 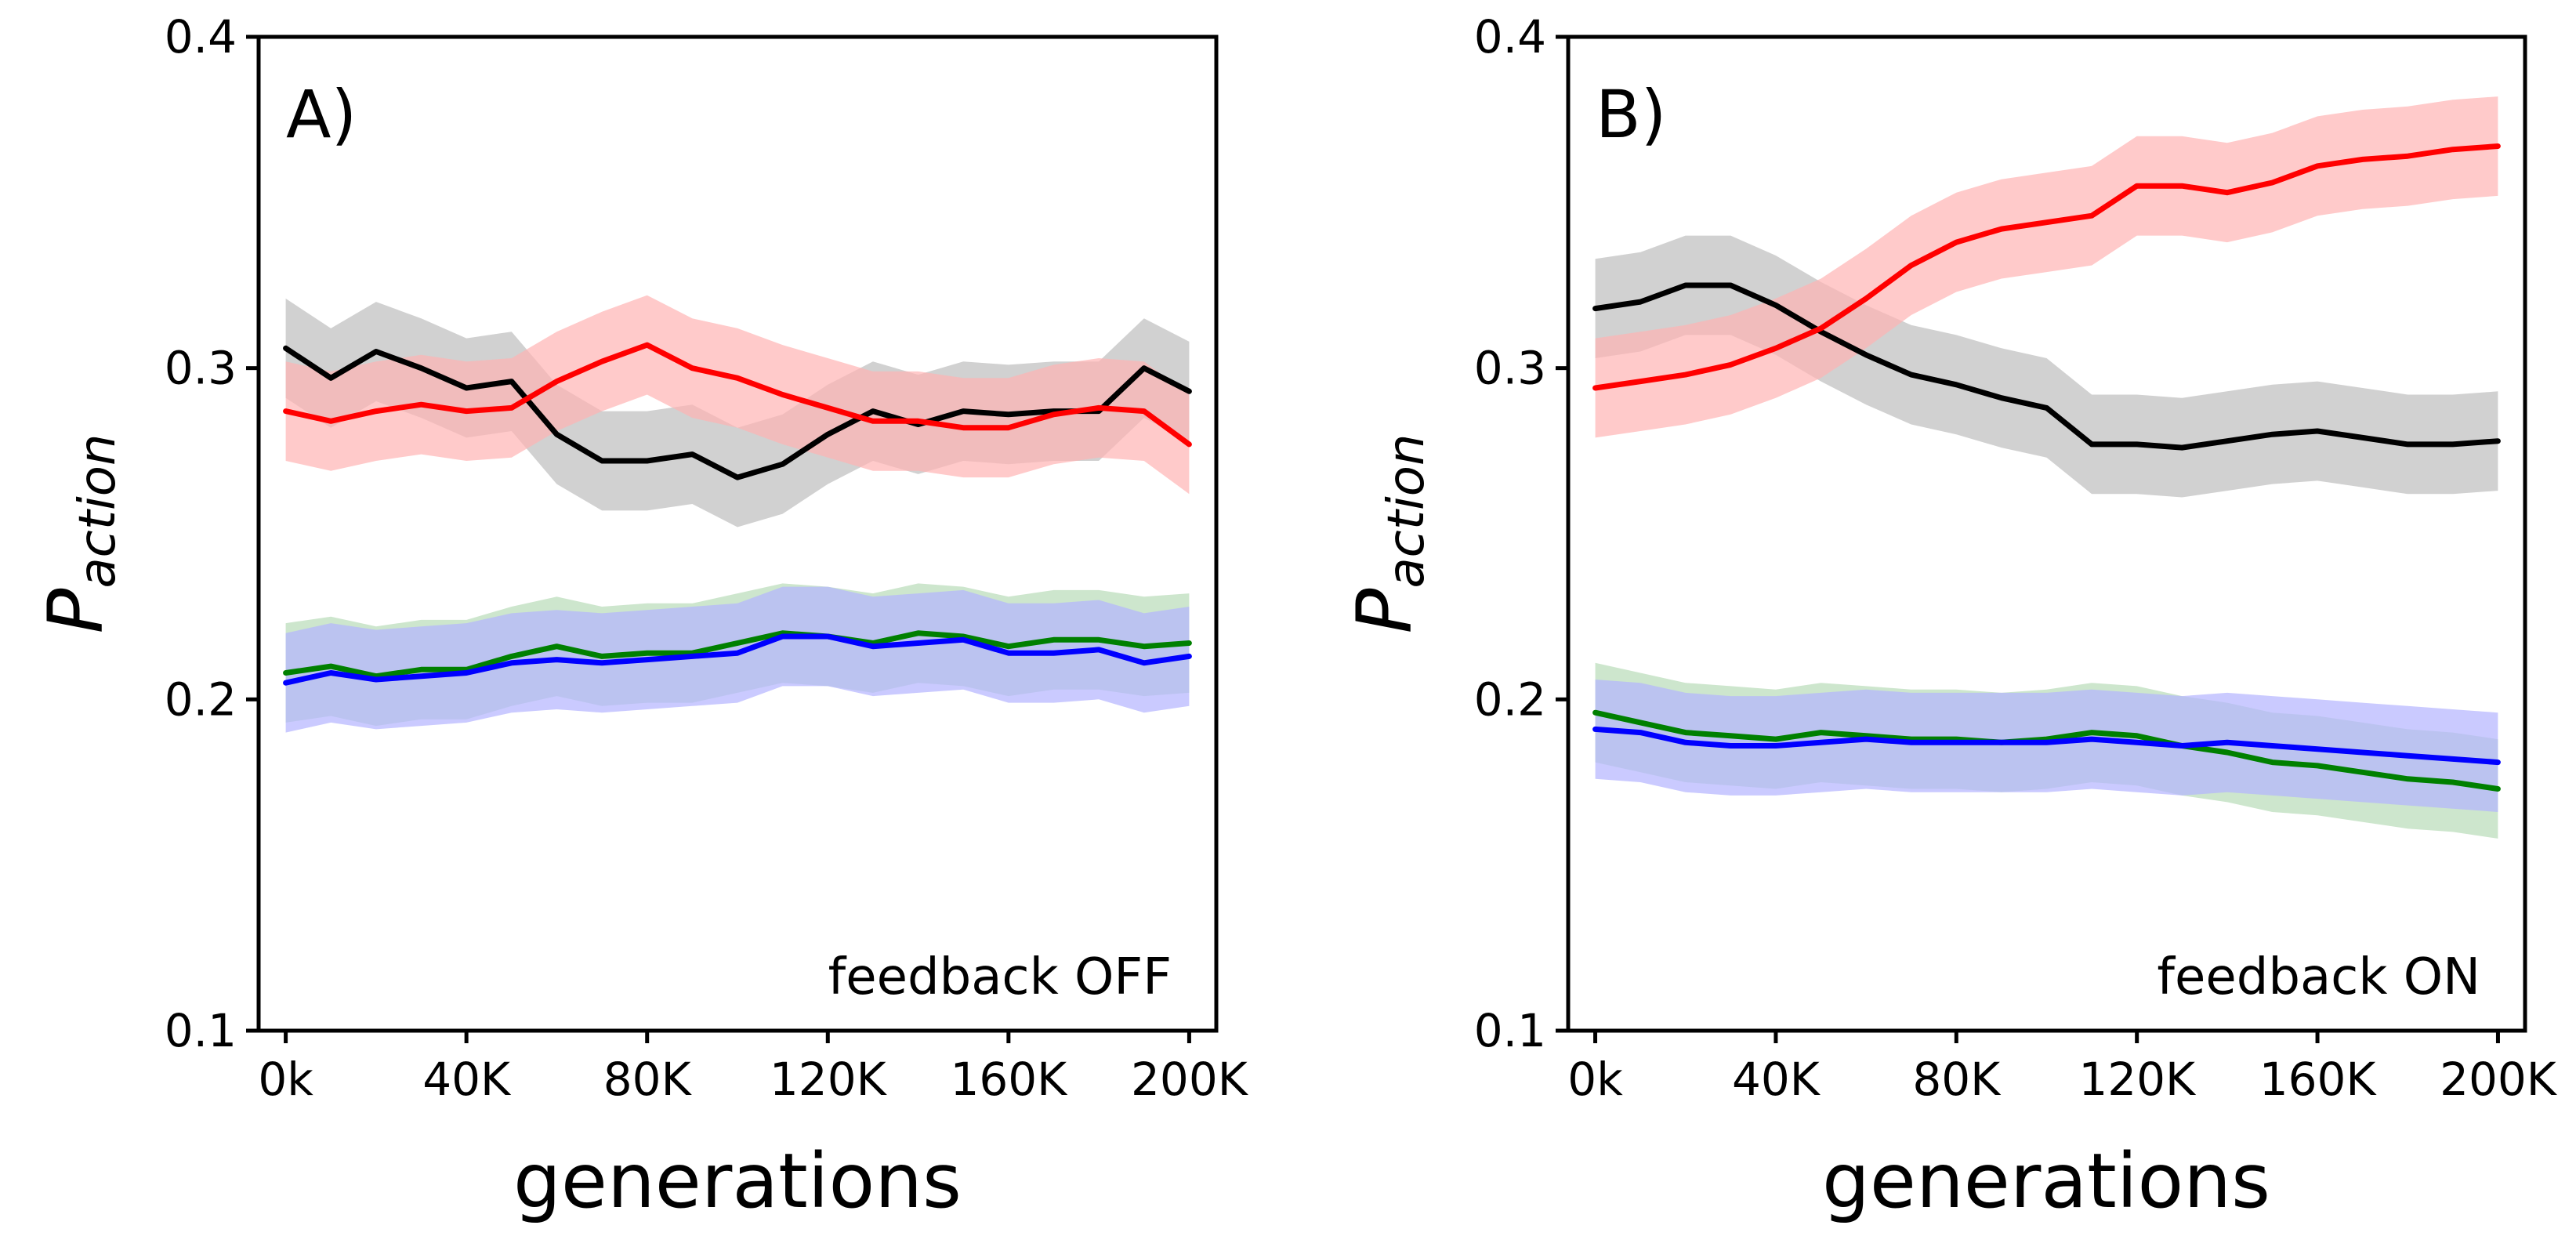 I want to click on panel-a-bands, so click(x=737, y=514).